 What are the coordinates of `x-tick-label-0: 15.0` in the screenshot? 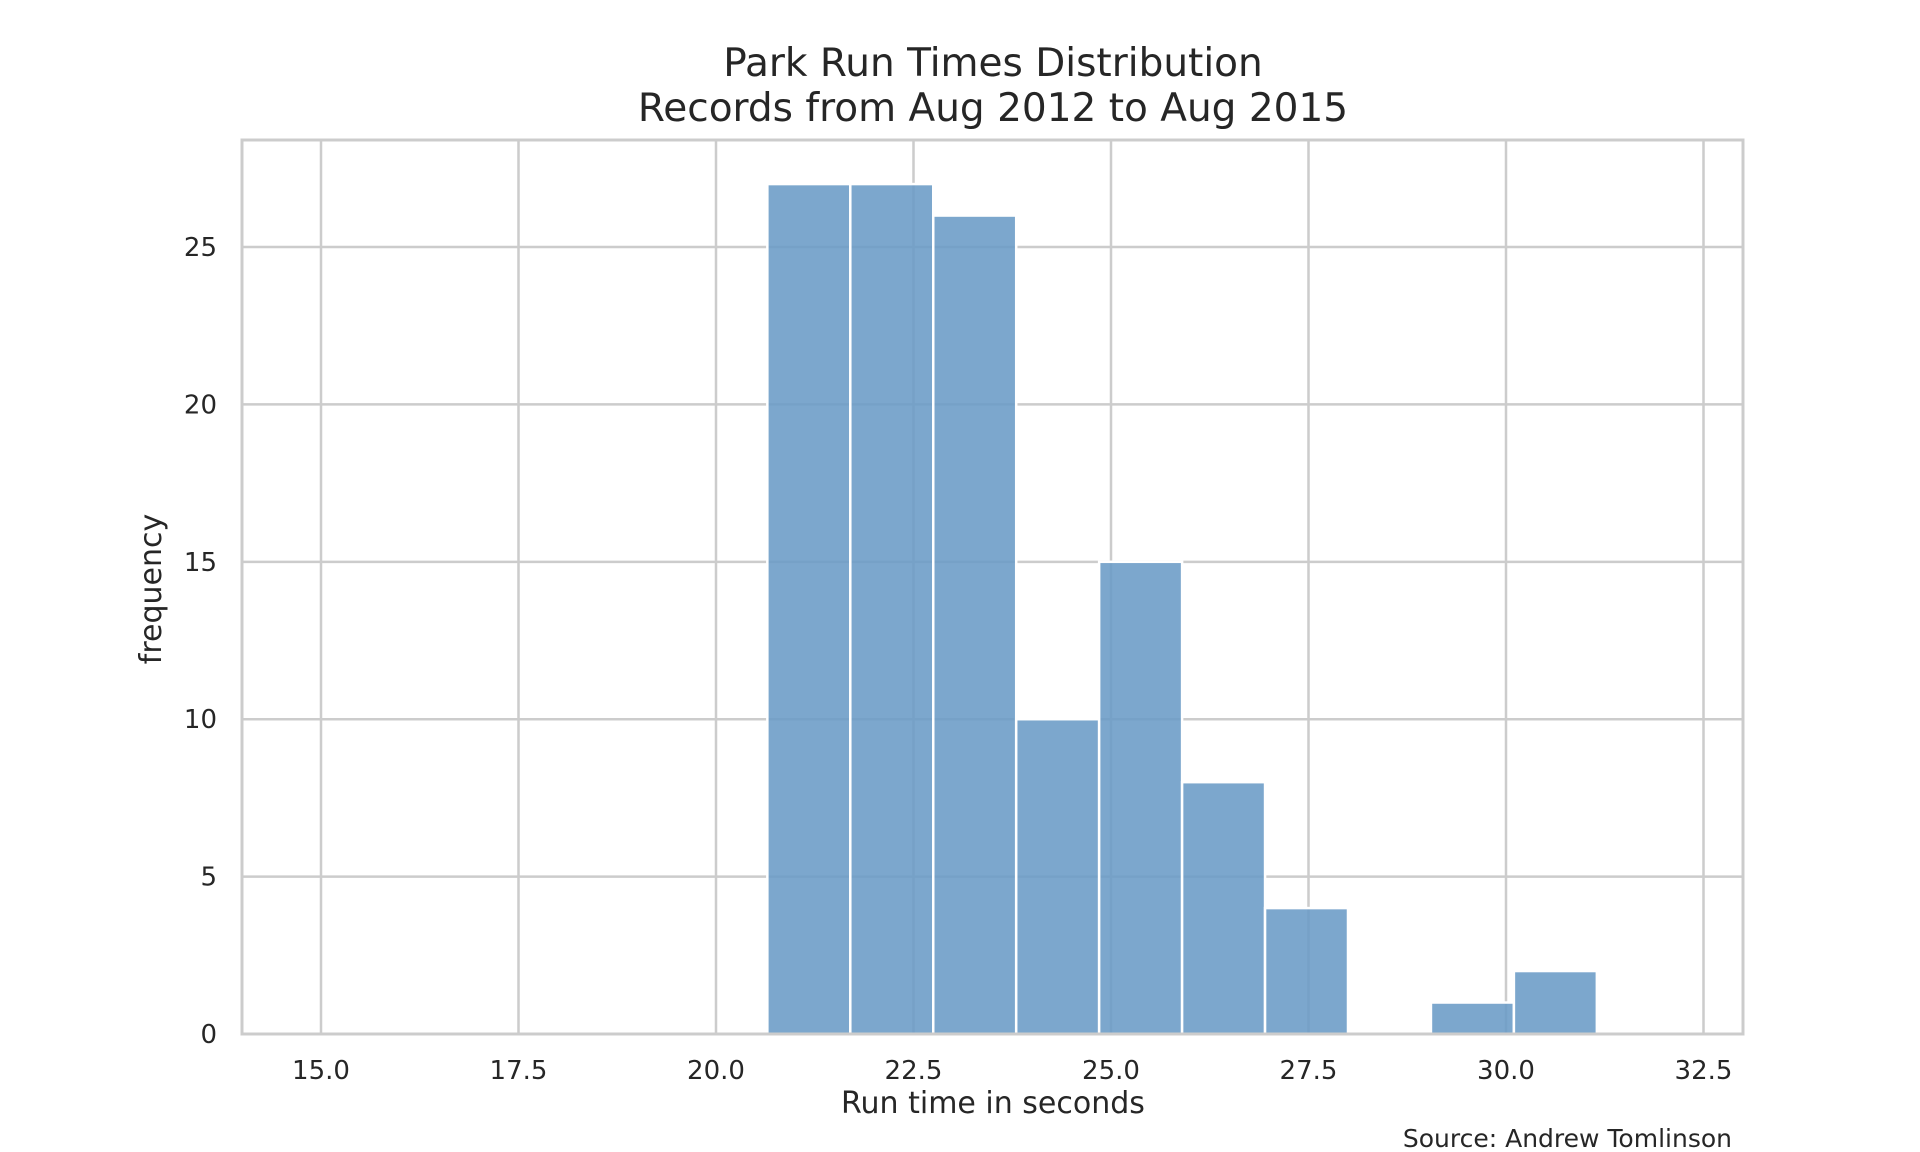 It's located at (321, 1071).